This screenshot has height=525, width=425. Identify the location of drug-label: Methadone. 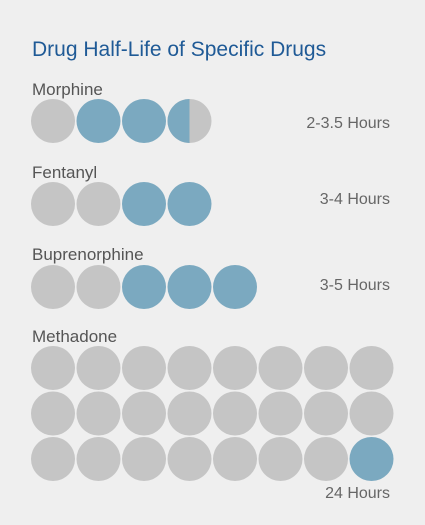
(74, 336).